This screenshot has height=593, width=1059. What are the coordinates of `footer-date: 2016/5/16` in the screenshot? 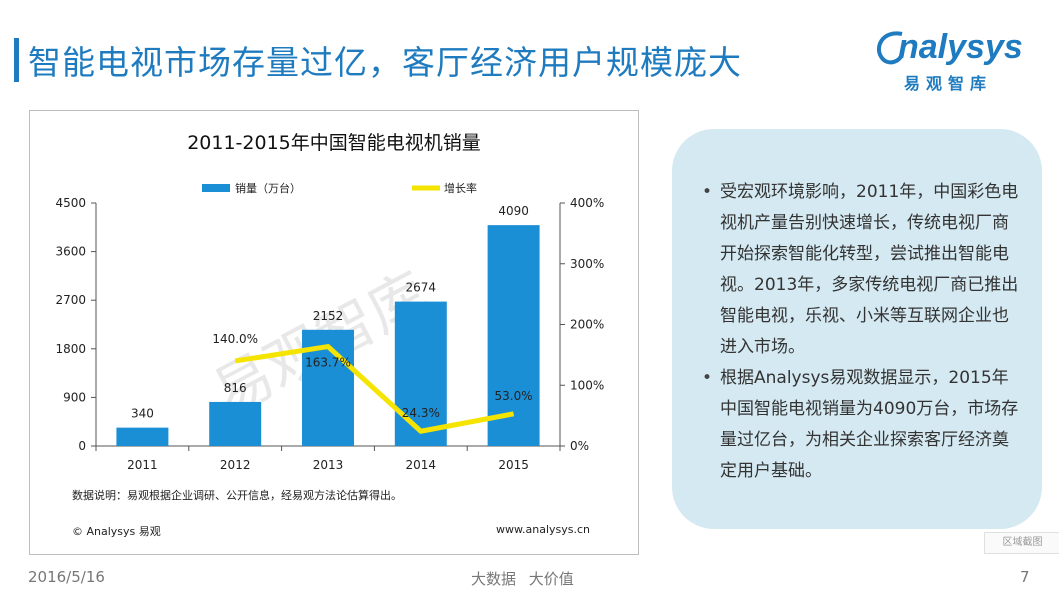 It's located at (66, 577).